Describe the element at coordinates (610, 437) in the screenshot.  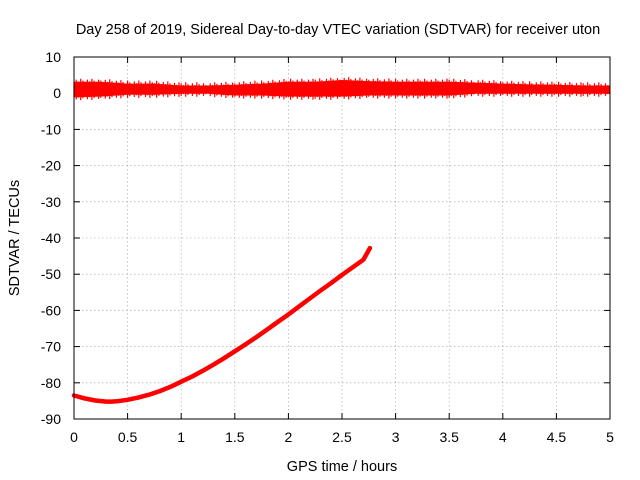
I see `x-tick-label: 5` at that location.